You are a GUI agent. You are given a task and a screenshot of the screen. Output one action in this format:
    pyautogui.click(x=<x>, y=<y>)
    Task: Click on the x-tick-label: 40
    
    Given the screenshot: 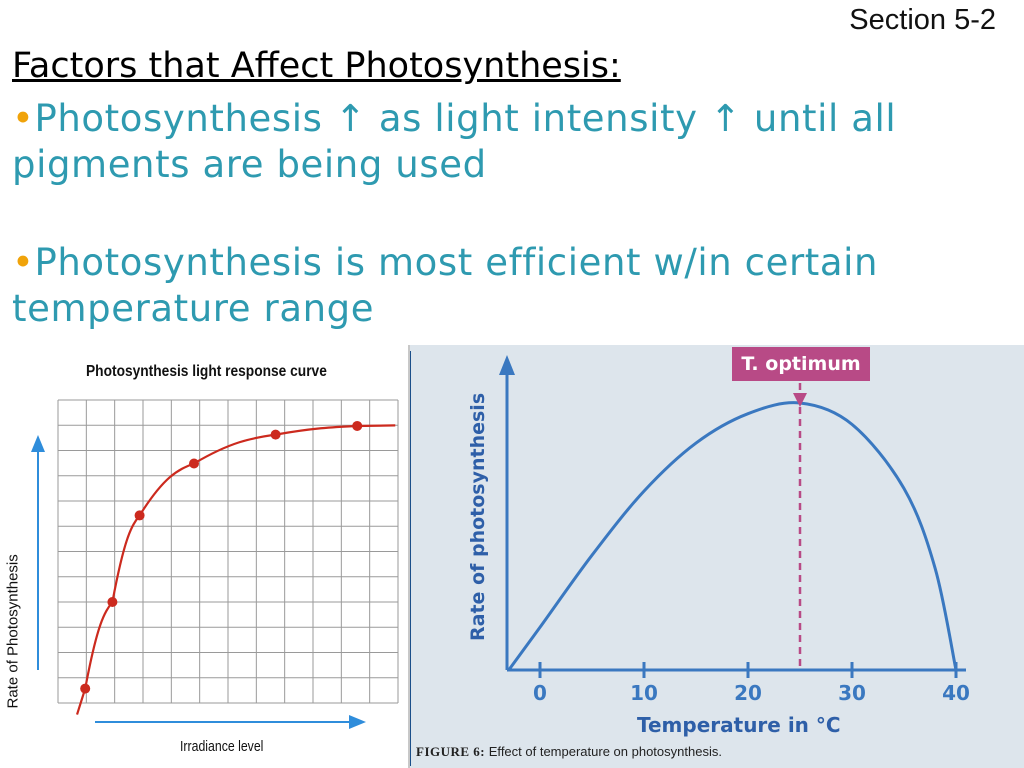 What is the action you would take?
    pyautogui.click(x=956, y=693)
    